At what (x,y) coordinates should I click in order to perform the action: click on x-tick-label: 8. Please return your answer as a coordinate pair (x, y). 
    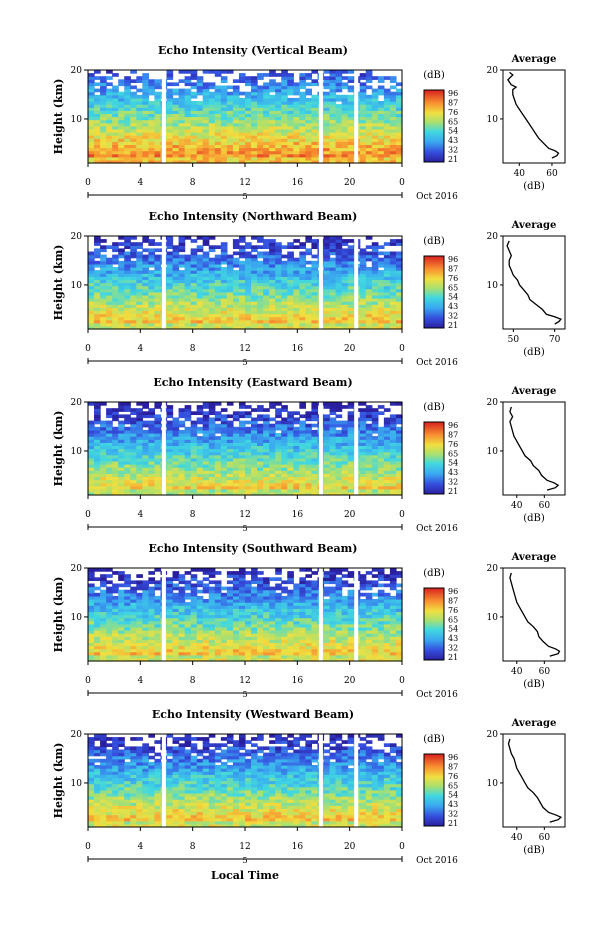
    Looking at the image, I should click on (193, 515).